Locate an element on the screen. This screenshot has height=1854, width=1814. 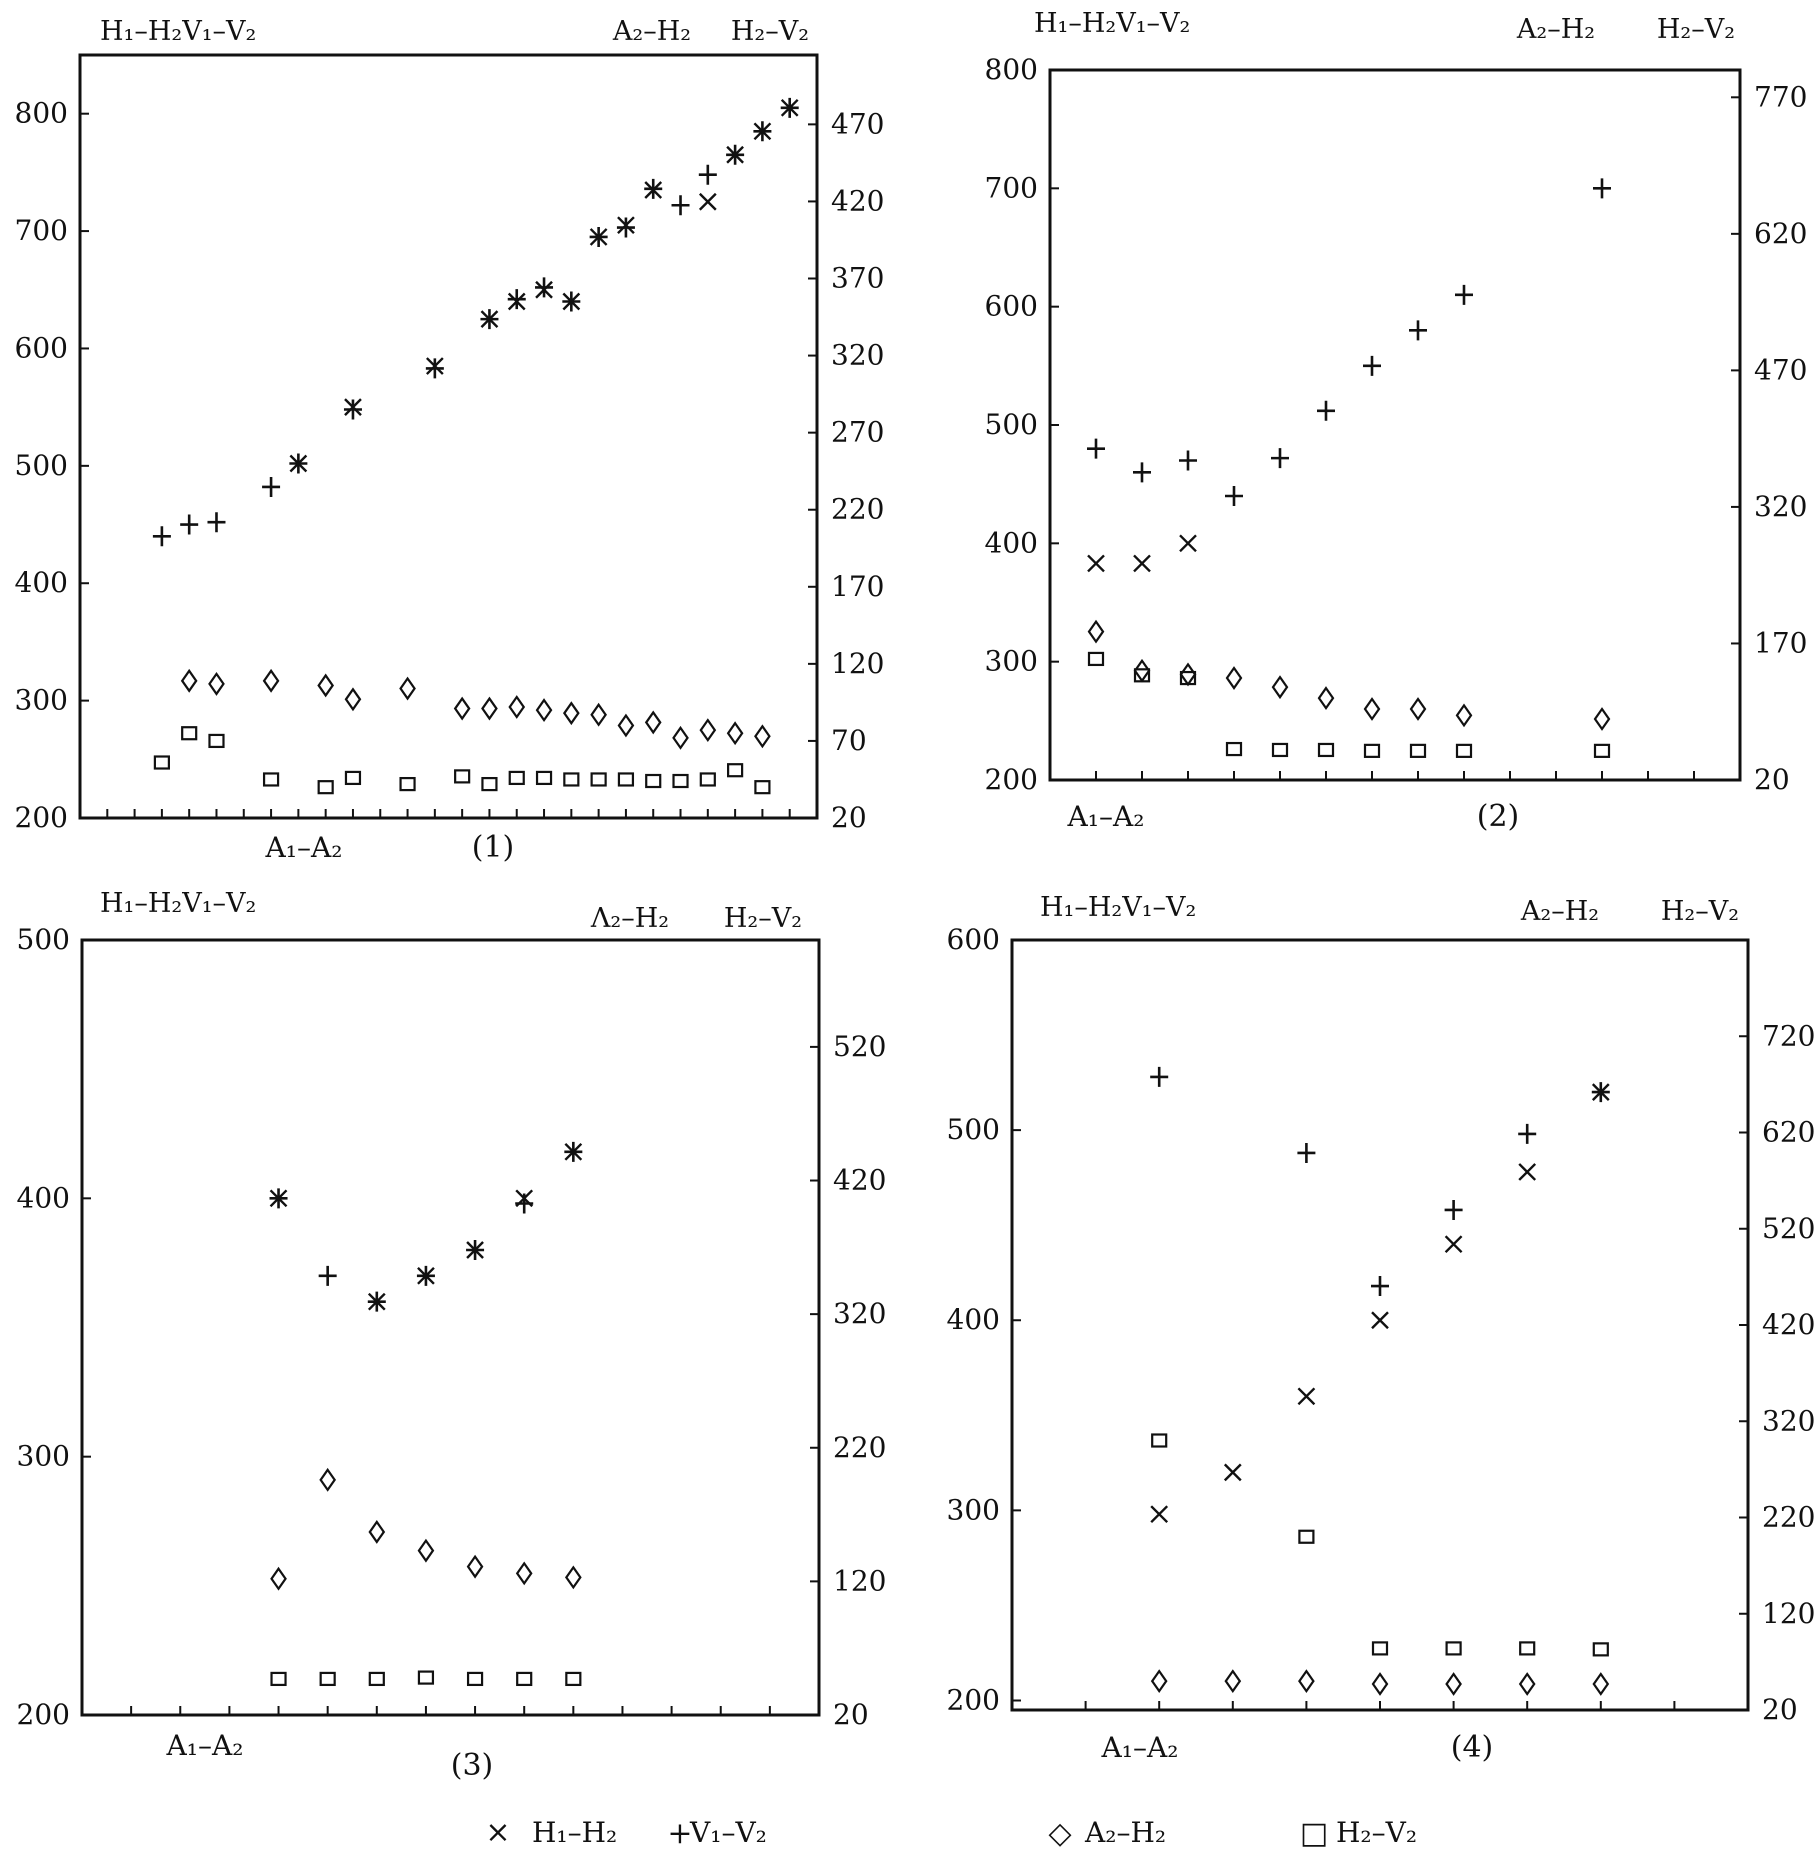
right-tick-label: 170 is located at coordinates (857, 586).